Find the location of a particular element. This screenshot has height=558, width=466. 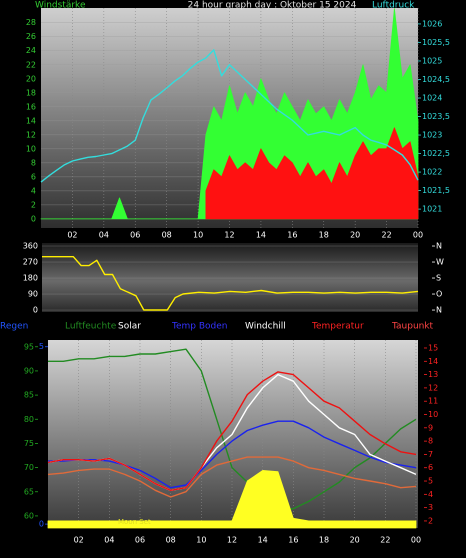

y-tick-label: 1021 is located at coordinates (432, 209).